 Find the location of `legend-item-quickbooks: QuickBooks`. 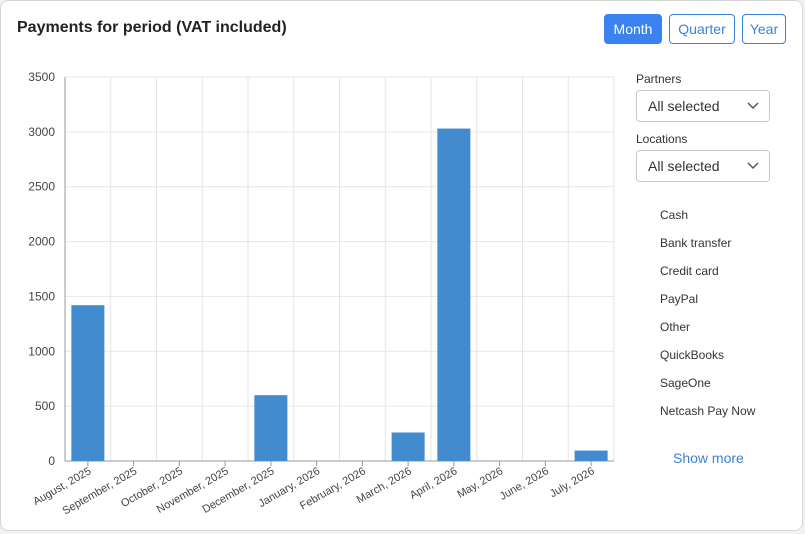

legend-item-quickbooks: QuickBooks is located at coordinates (692, 355).